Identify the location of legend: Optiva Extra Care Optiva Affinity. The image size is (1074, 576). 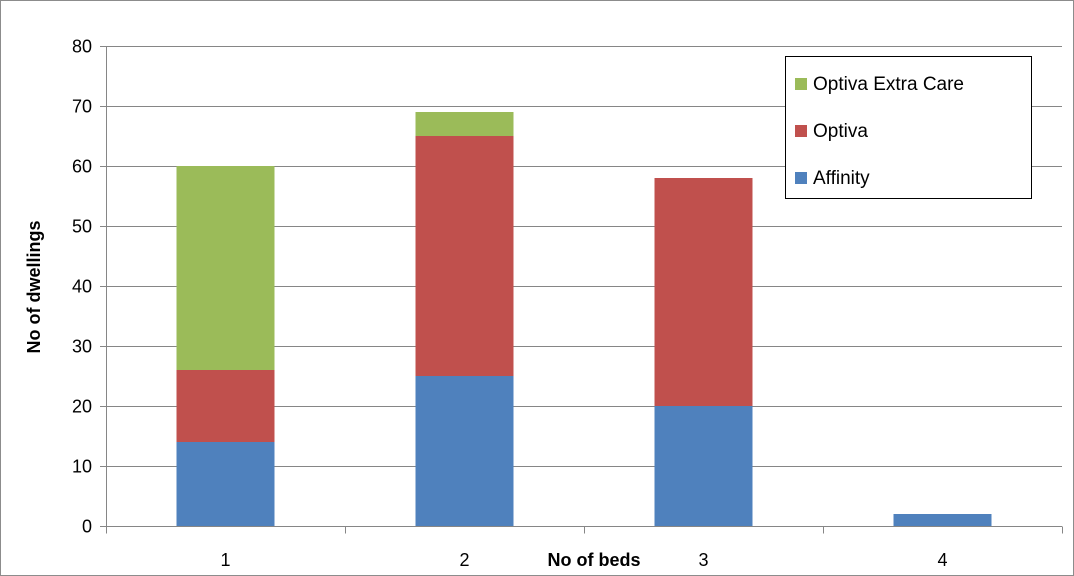
(908, 127).